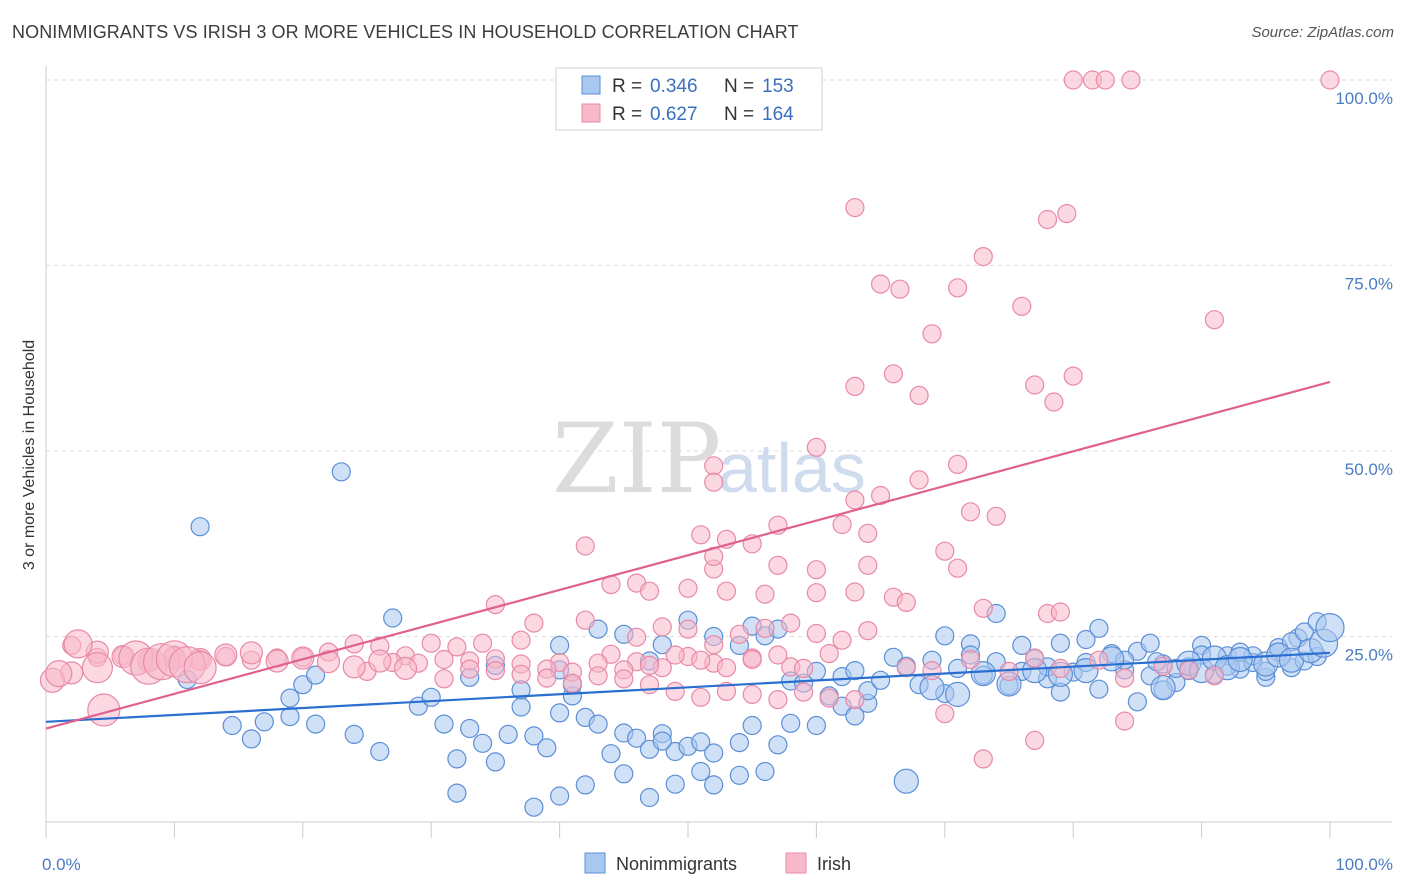 The image size is (1406, 892). Describe the element at coordinates (1369, 284) in the screenshot. I see `y-tick-label-1: 75.0%` at that location.